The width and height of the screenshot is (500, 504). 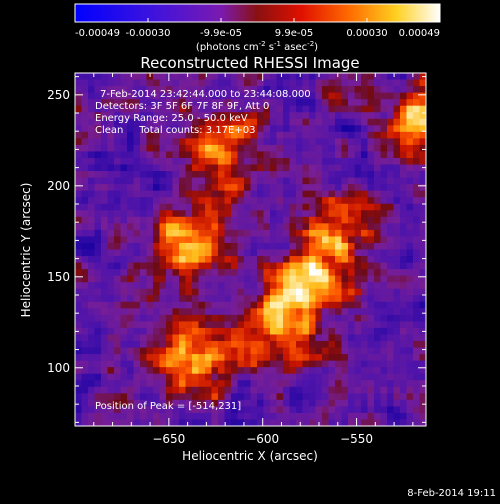 I want to click on colorbar-tick-label: -0.00049, so click(x=97, y=33).